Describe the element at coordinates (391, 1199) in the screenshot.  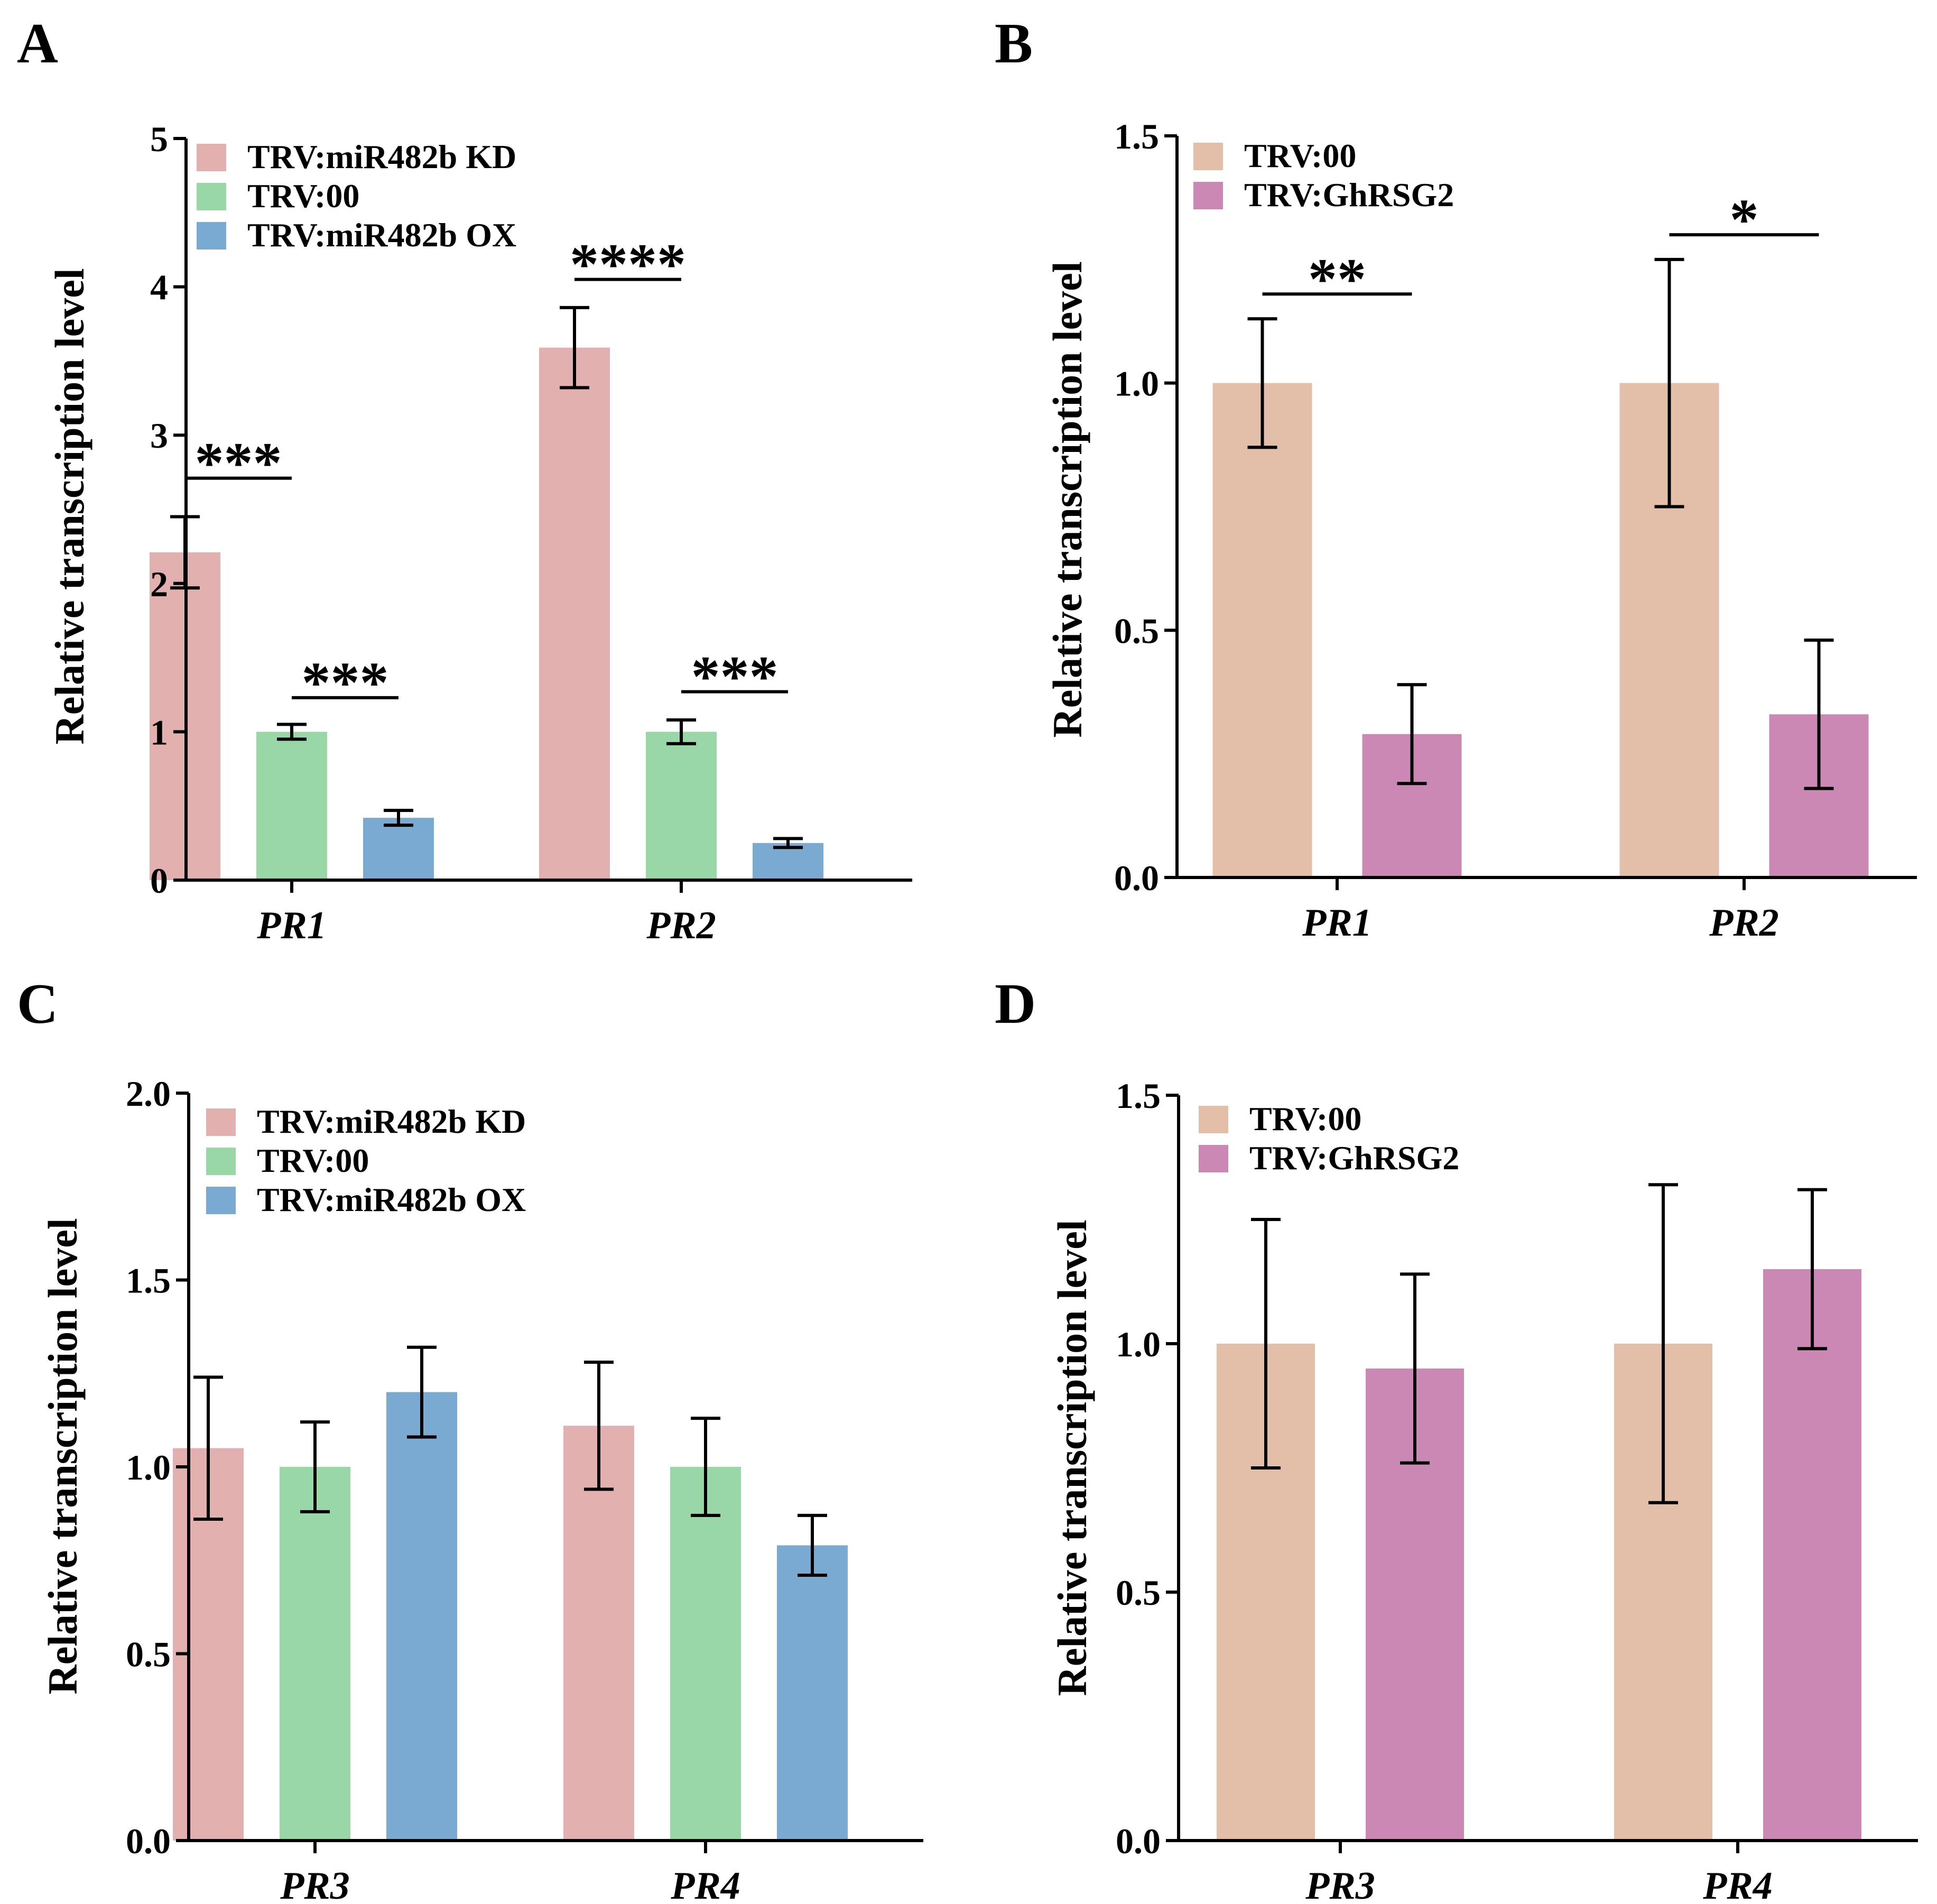
I see `legend-label-c-2: TRV:miR482b OX` at that location.